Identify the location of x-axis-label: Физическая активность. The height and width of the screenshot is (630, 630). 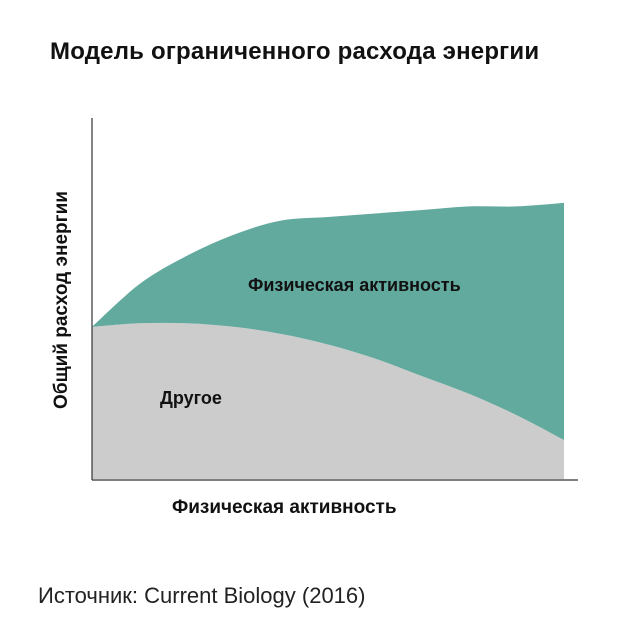
(284, 507).